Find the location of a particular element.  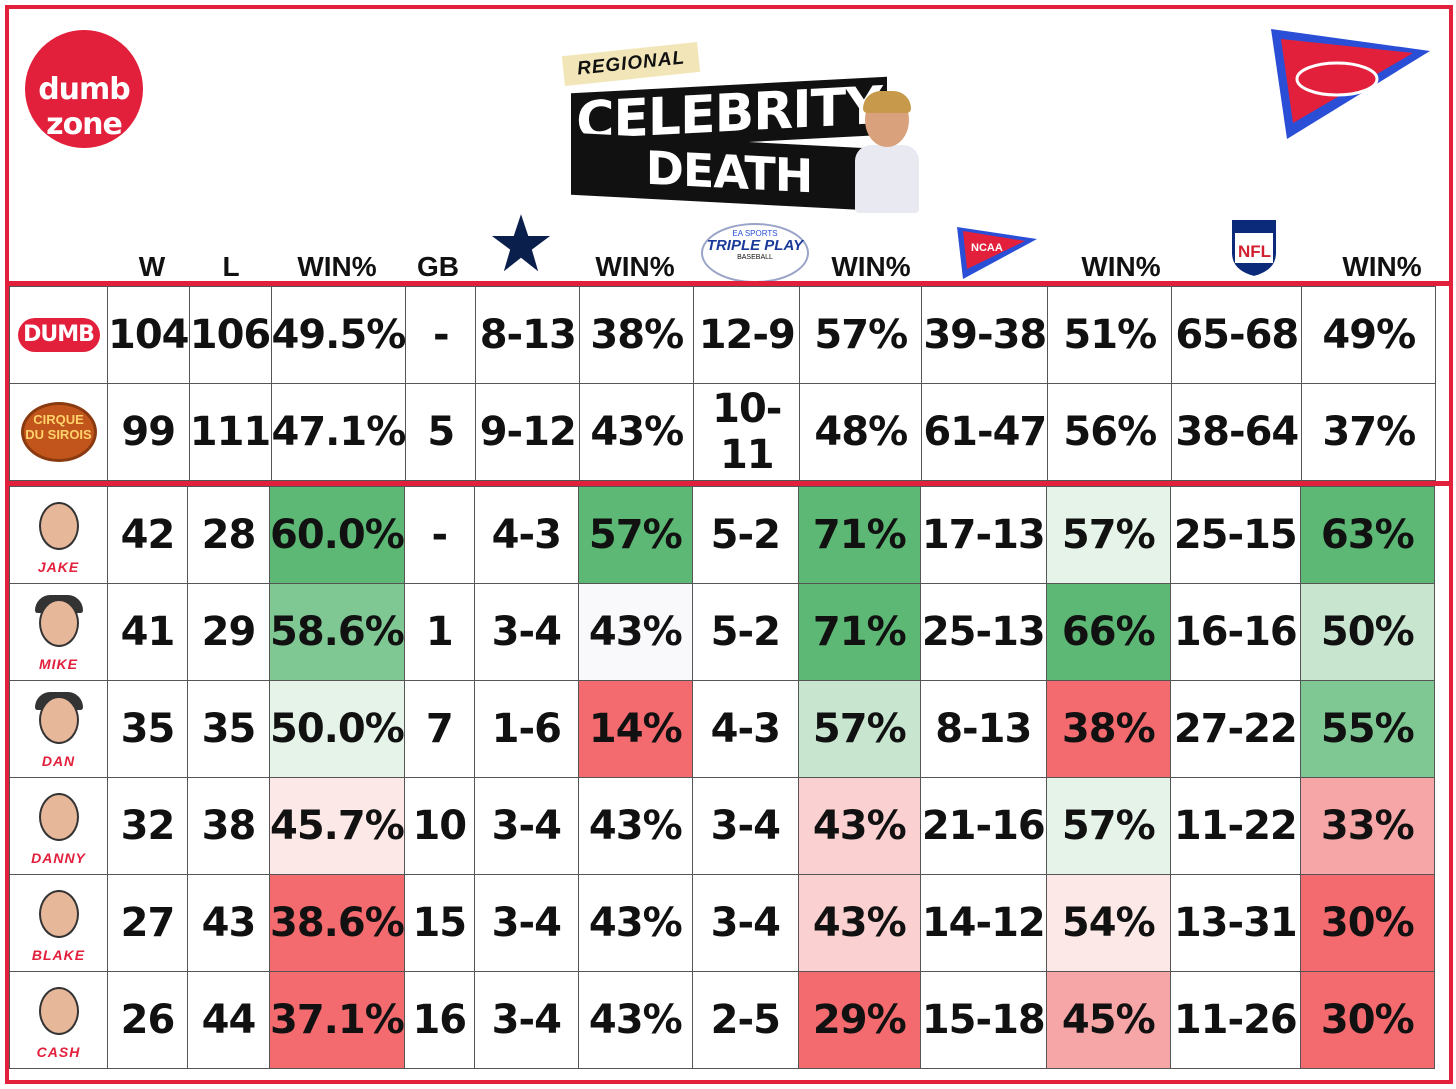

cell: 37% is located at coordinates (1369, 432).